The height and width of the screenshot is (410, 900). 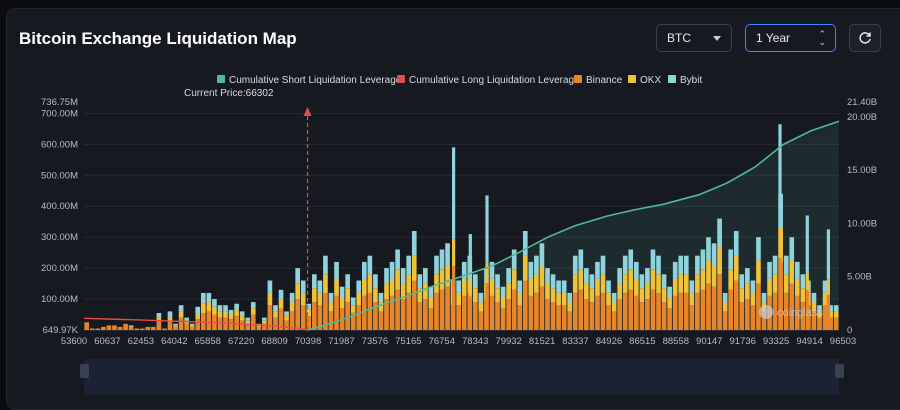 I want to click on legend-swatch-short, so click(x=221, y=79).